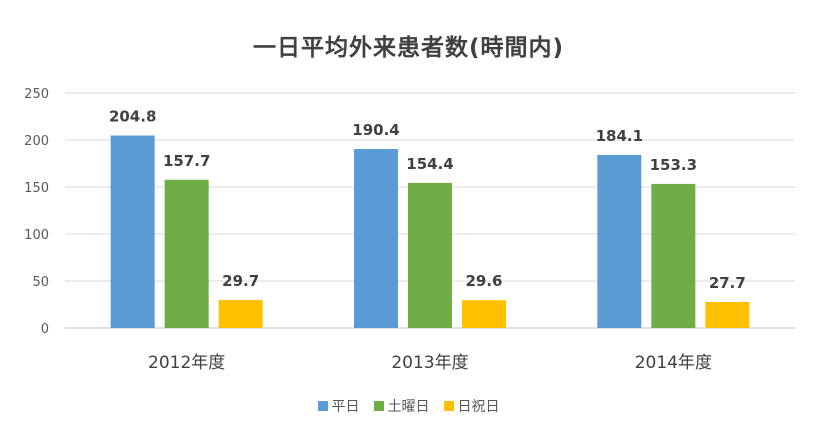 This screenshot has width=817, height=442. What do you see at coordinates (619, 136) in the screenshot?
I see `data-label: 184.1` at bounding box center [619, 136].